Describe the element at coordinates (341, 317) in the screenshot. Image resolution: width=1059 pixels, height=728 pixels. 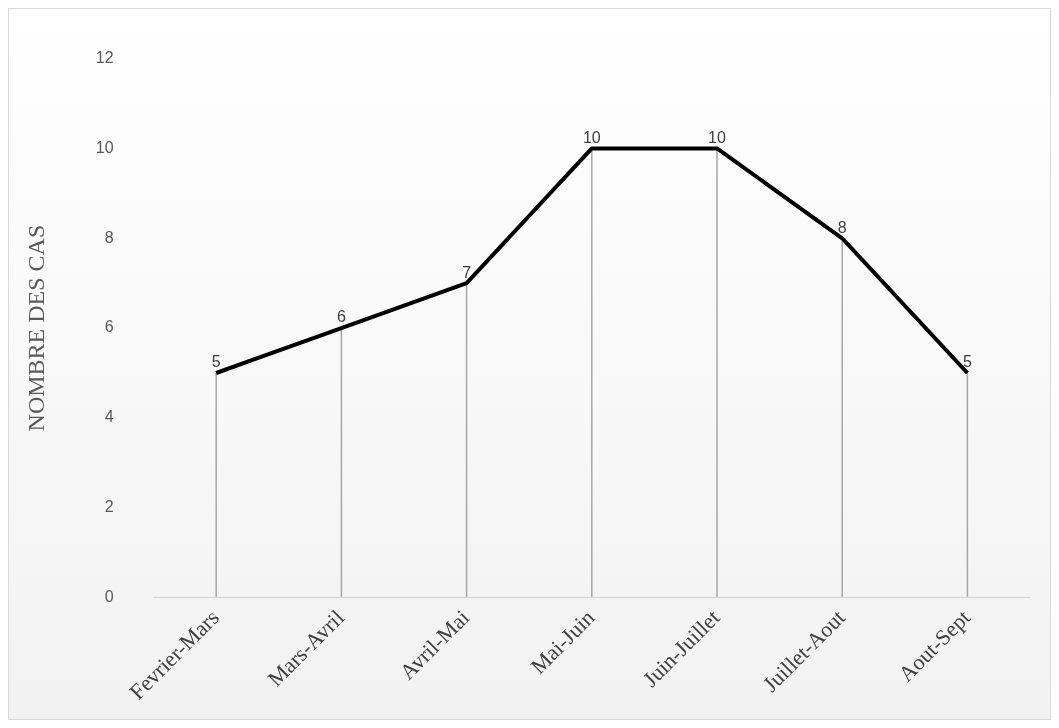
I see `data-label: 6` at that location.